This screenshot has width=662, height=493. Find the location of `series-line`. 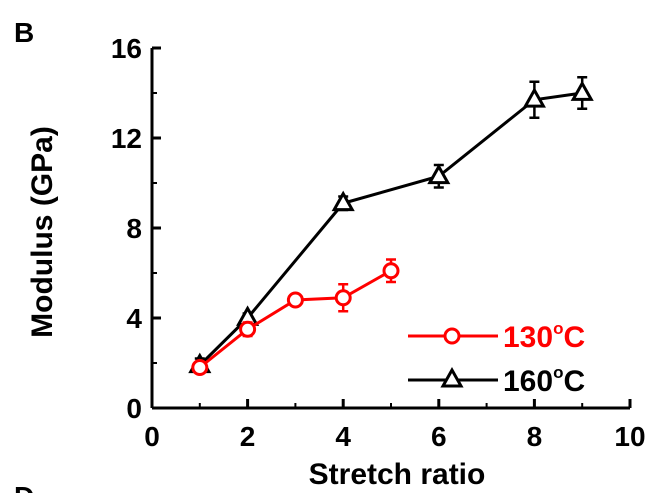

series-line is located at coordinates (295, 319).